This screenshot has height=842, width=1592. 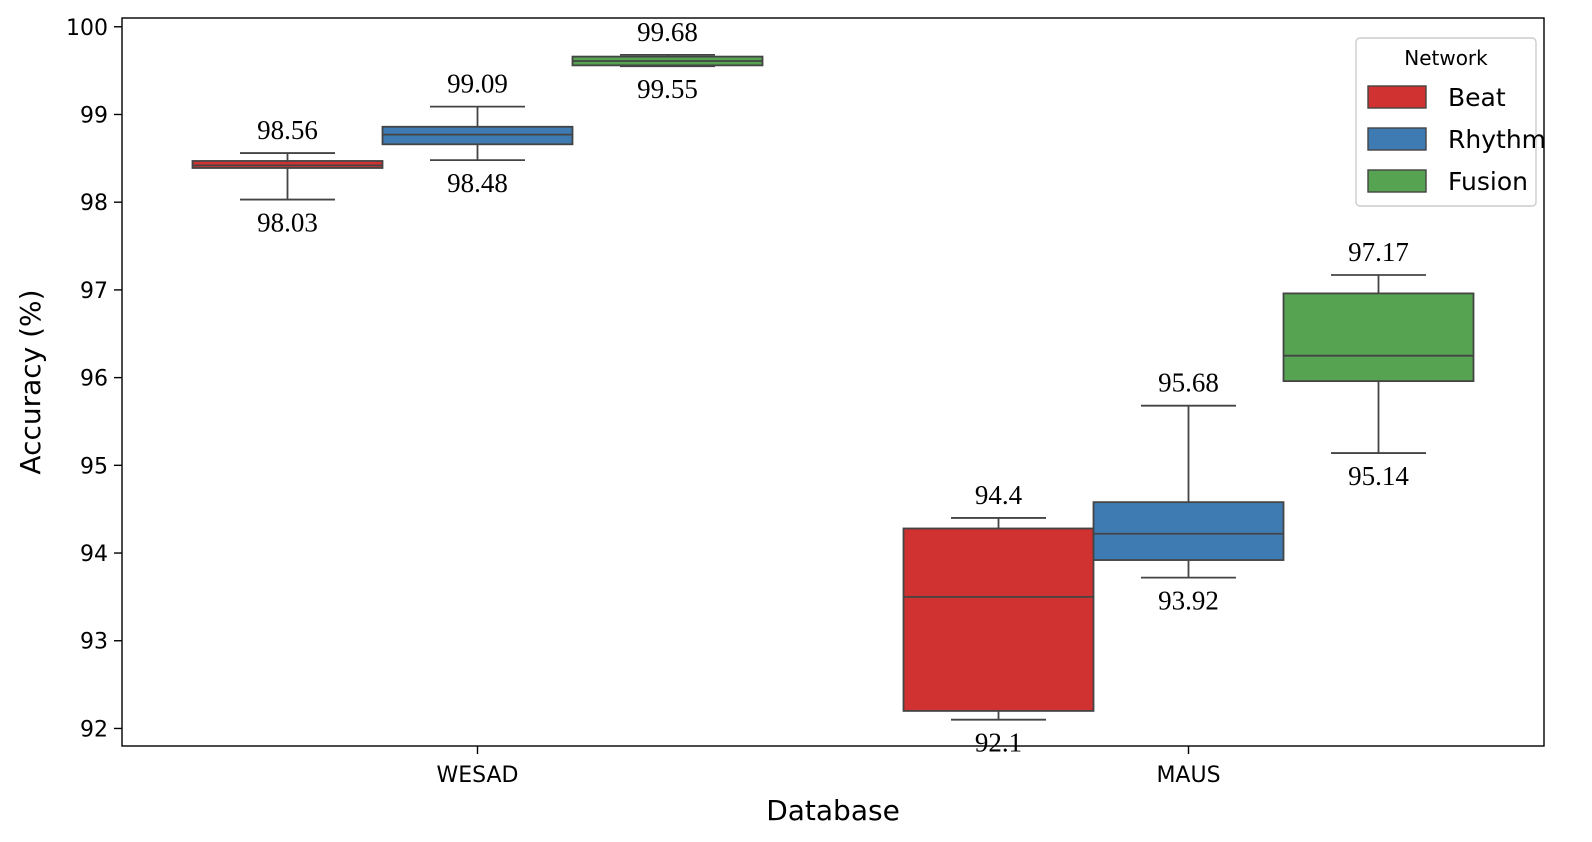 I want to click on y-tick-label: 100, so click(x=87, y=28).